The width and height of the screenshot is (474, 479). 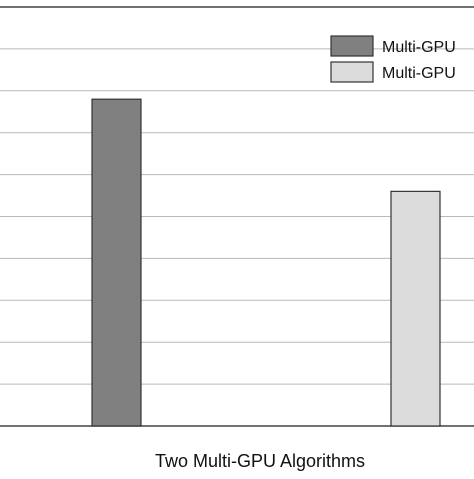 I want to click on legend-label-2: Multi-GPU, so click(x=419, y=73).